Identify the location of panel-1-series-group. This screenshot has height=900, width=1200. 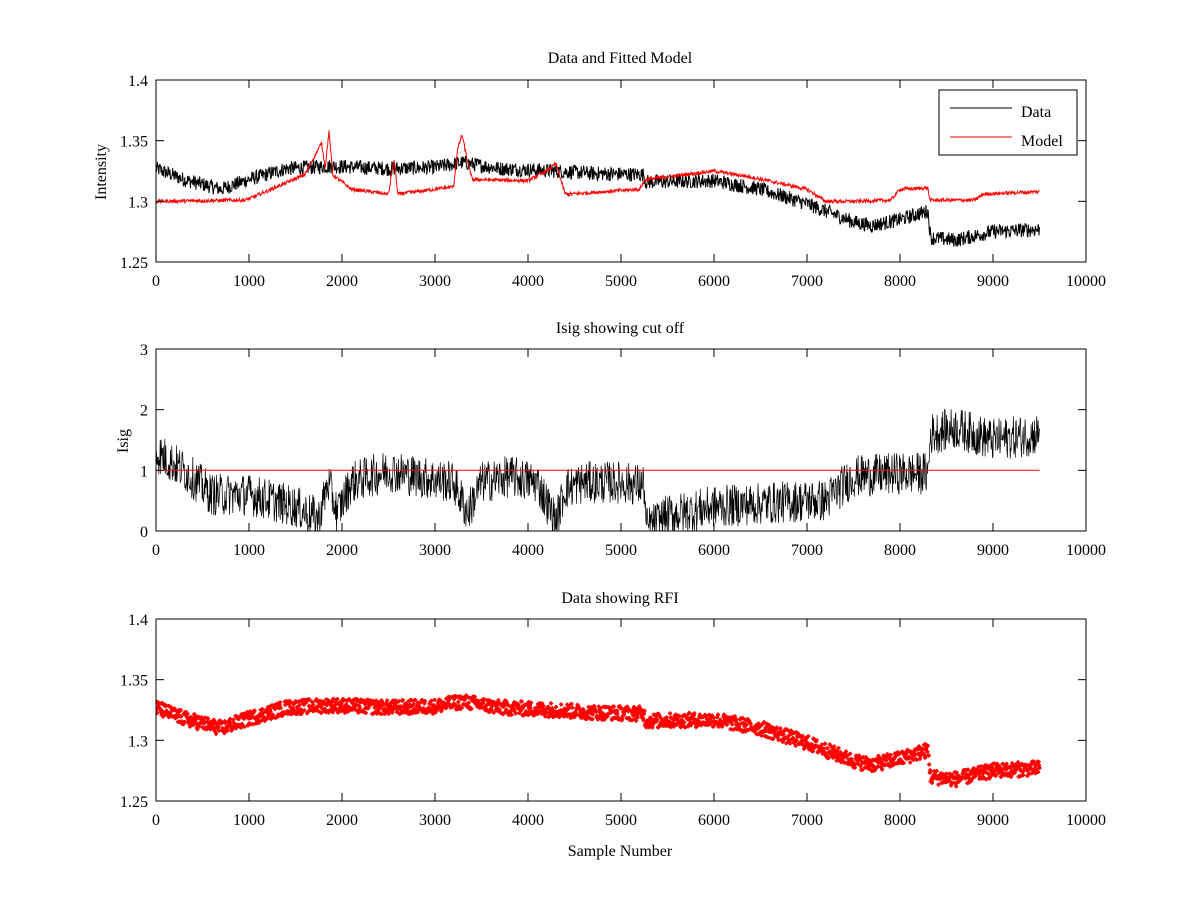
(598, 188).